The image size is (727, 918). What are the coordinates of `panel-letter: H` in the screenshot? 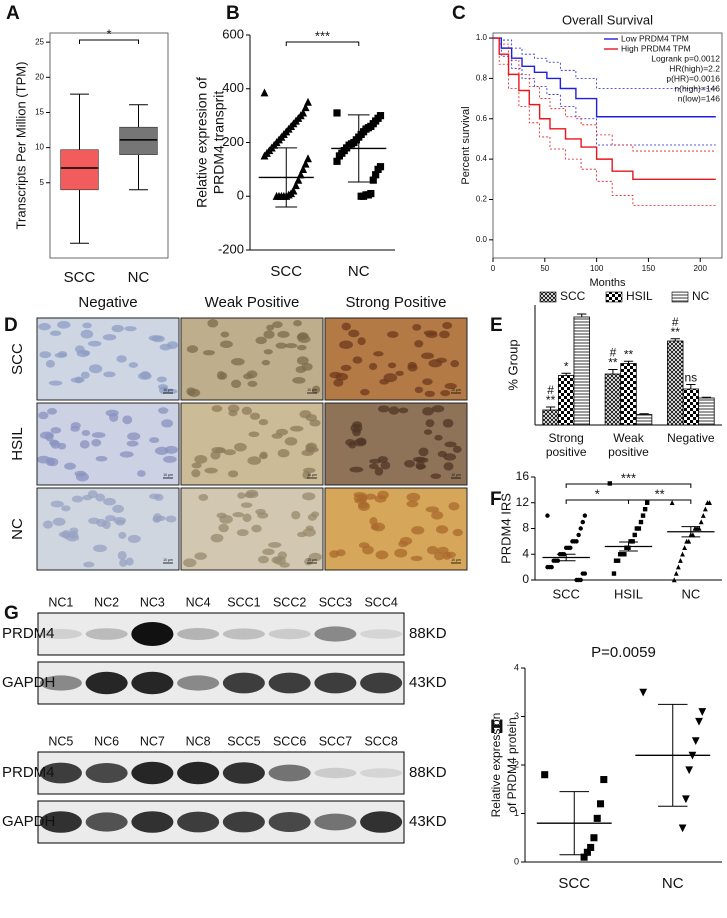 It's located at (497, 727).